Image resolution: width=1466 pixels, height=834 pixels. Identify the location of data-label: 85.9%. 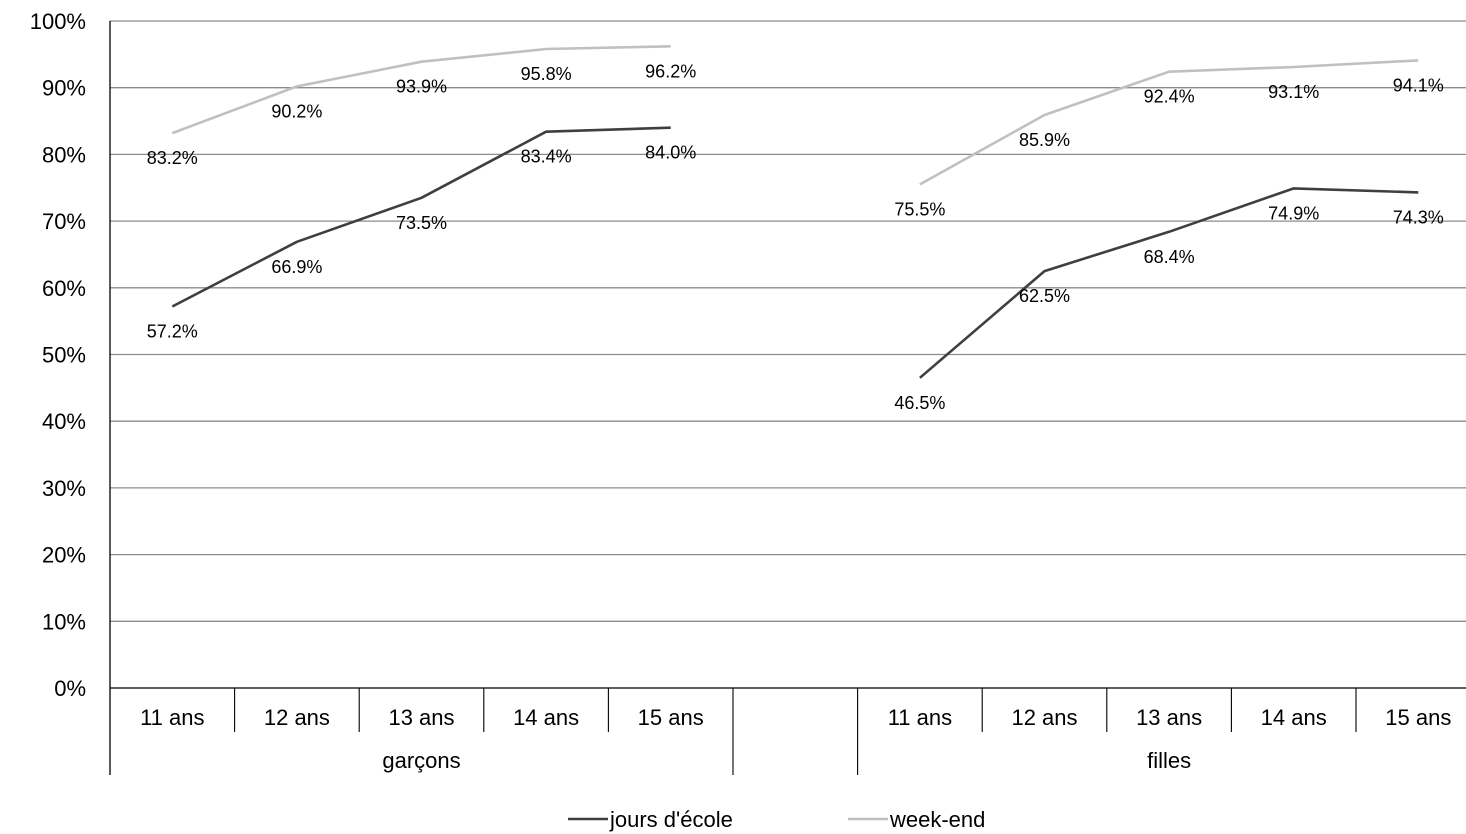
(1044, 140).